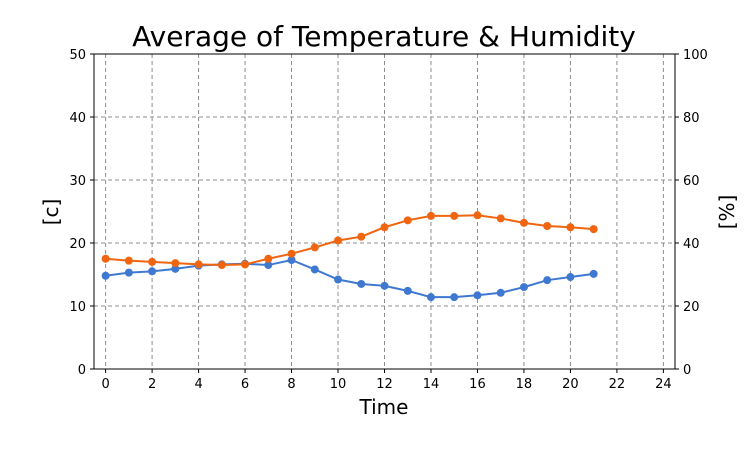 Image resolution: width=750 pixels, height=450 pixels. What do you see at coordinates (338, 384) in the screenshot?
I see `x-tick-label: 10` at bounding box center [338, 384].